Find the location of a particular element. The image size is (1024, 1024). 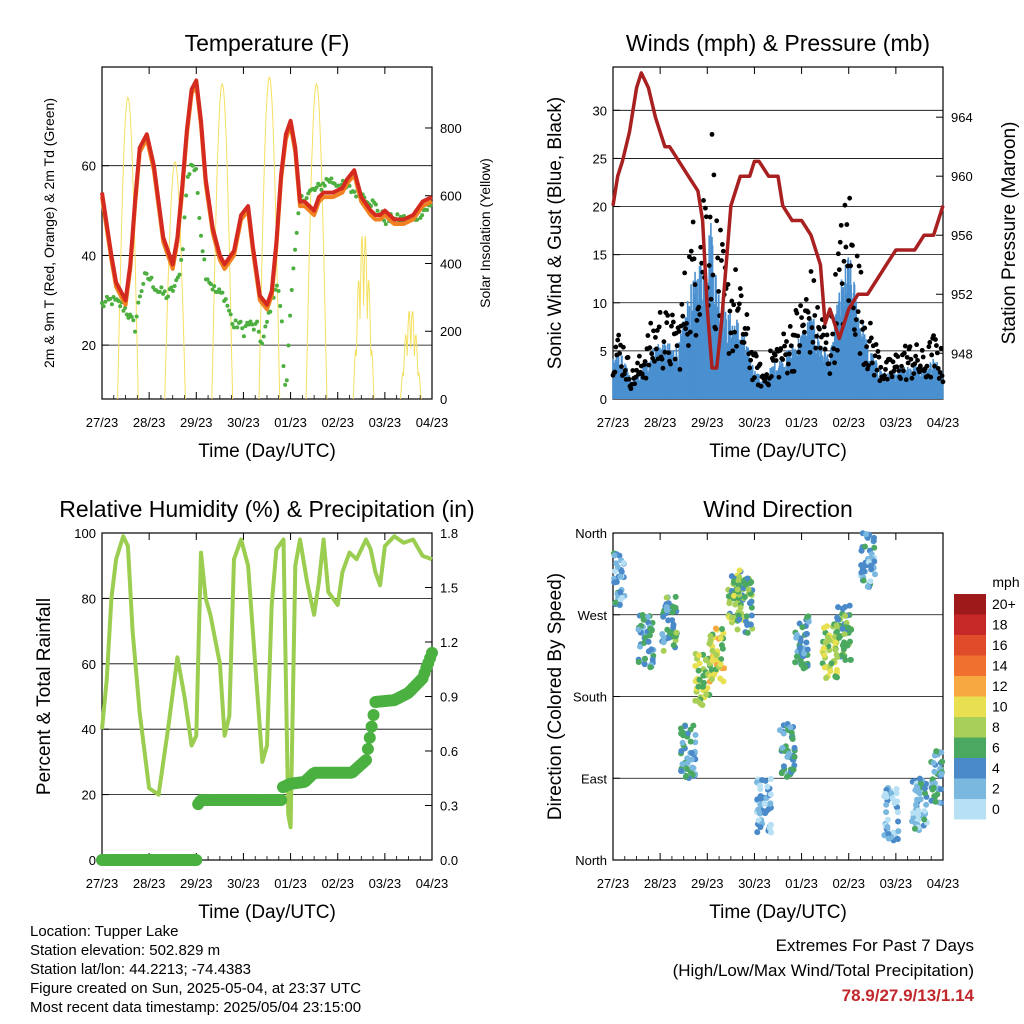

rh-ytick-label: 60 is located at coordinates (89, 664).